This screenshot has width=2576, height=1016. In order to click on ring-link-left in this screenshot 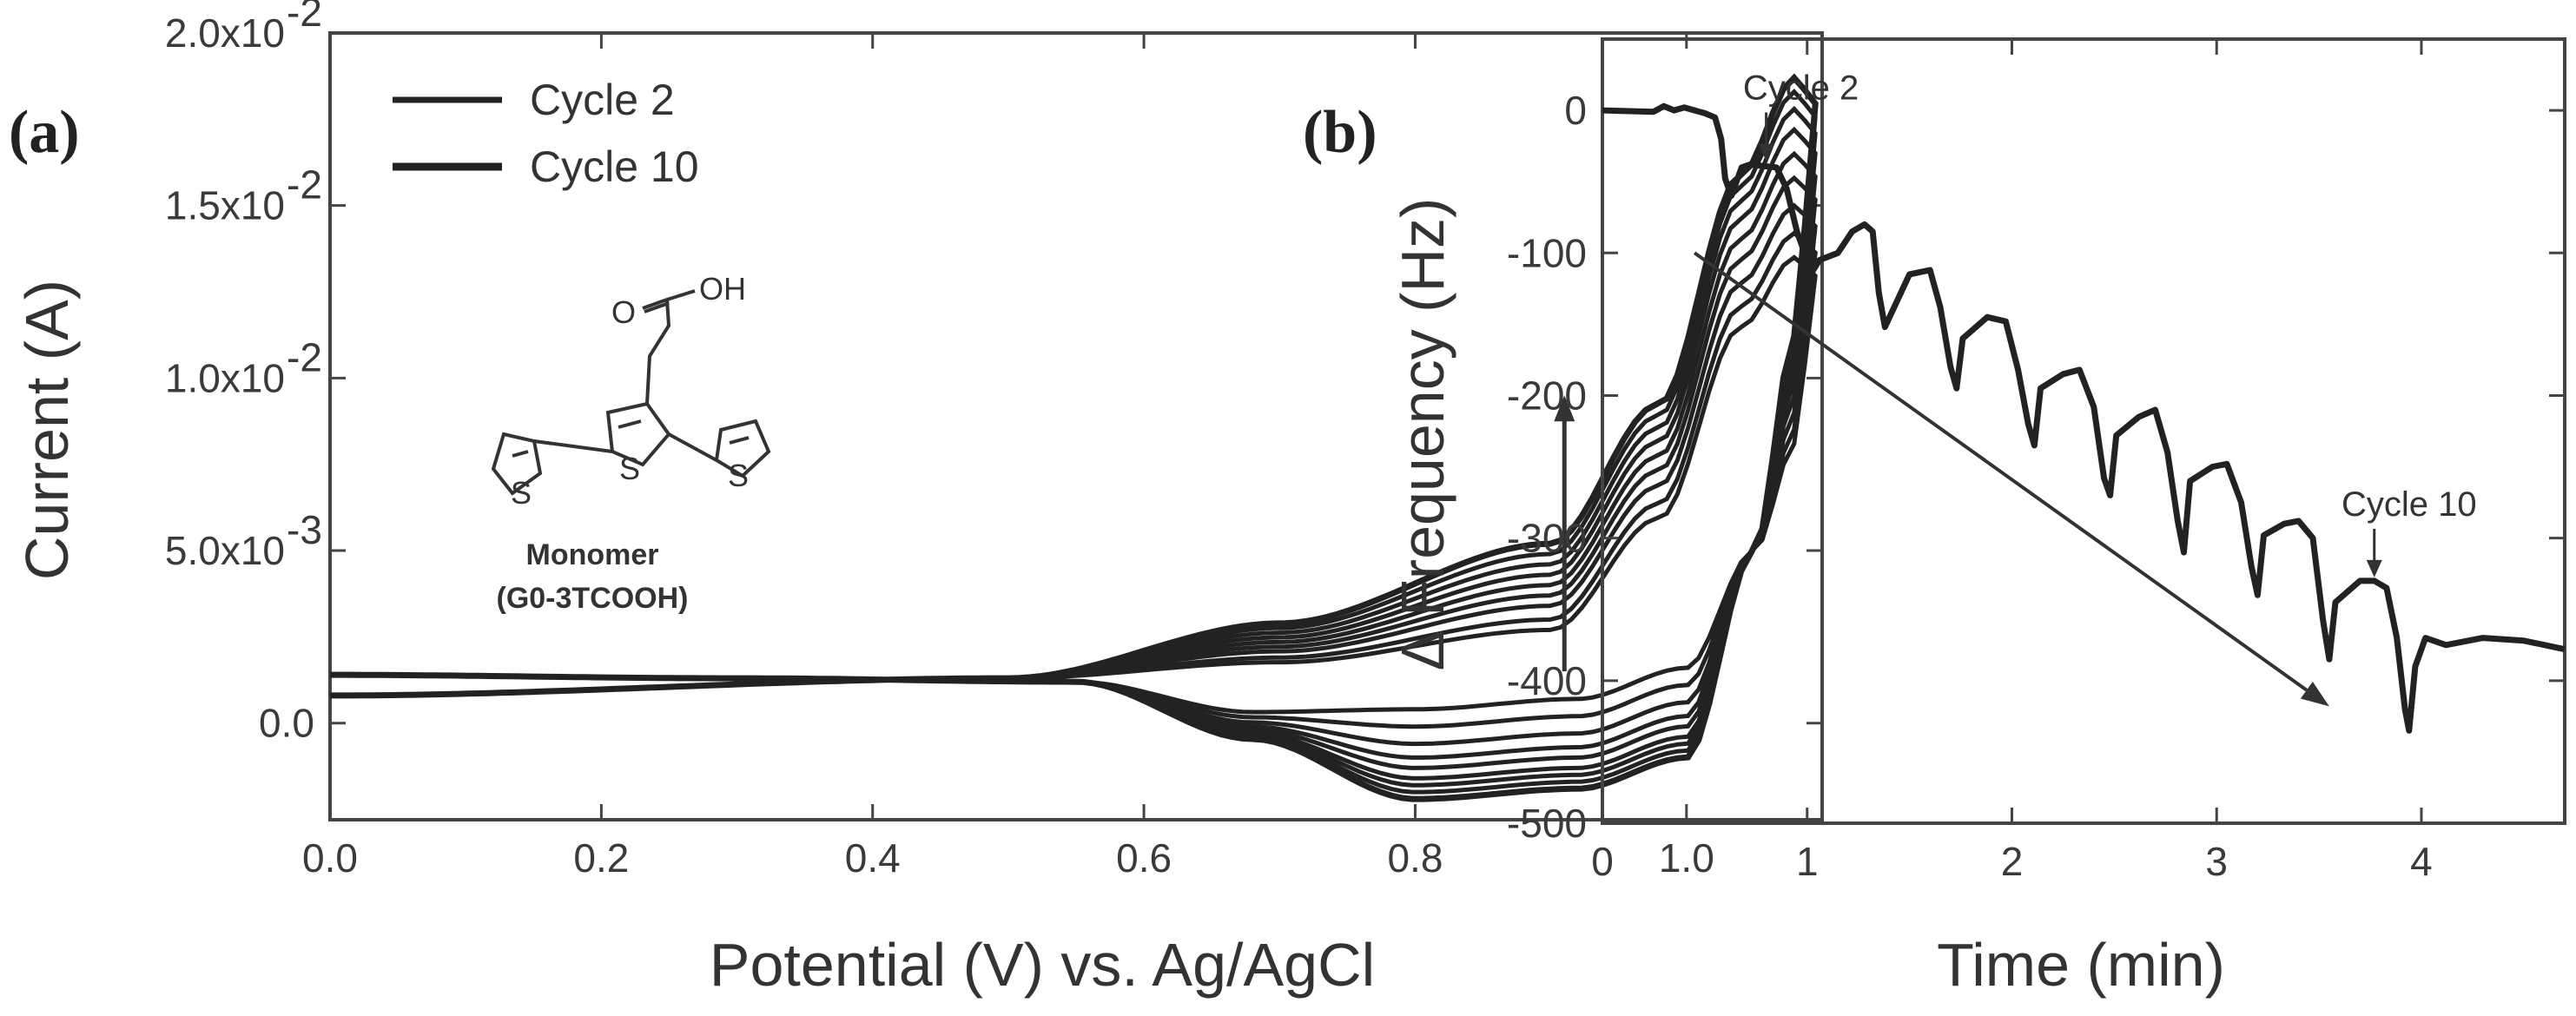, I will do `click(573, 446)`.